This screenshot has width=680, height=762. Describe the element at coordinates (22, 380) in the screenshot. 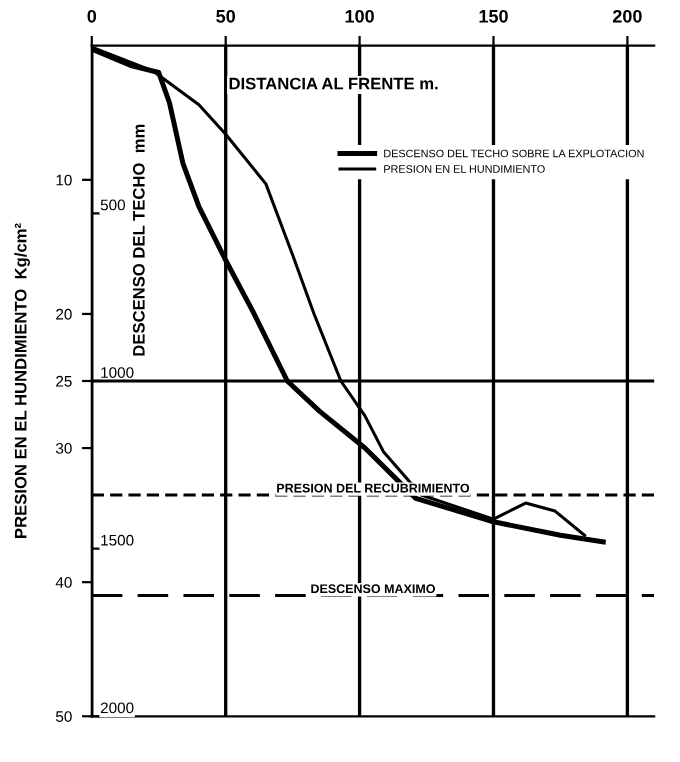

I see `y-axis-title: PRESION EN EL HUNDIMIENTO Kg/cm²` at that location.